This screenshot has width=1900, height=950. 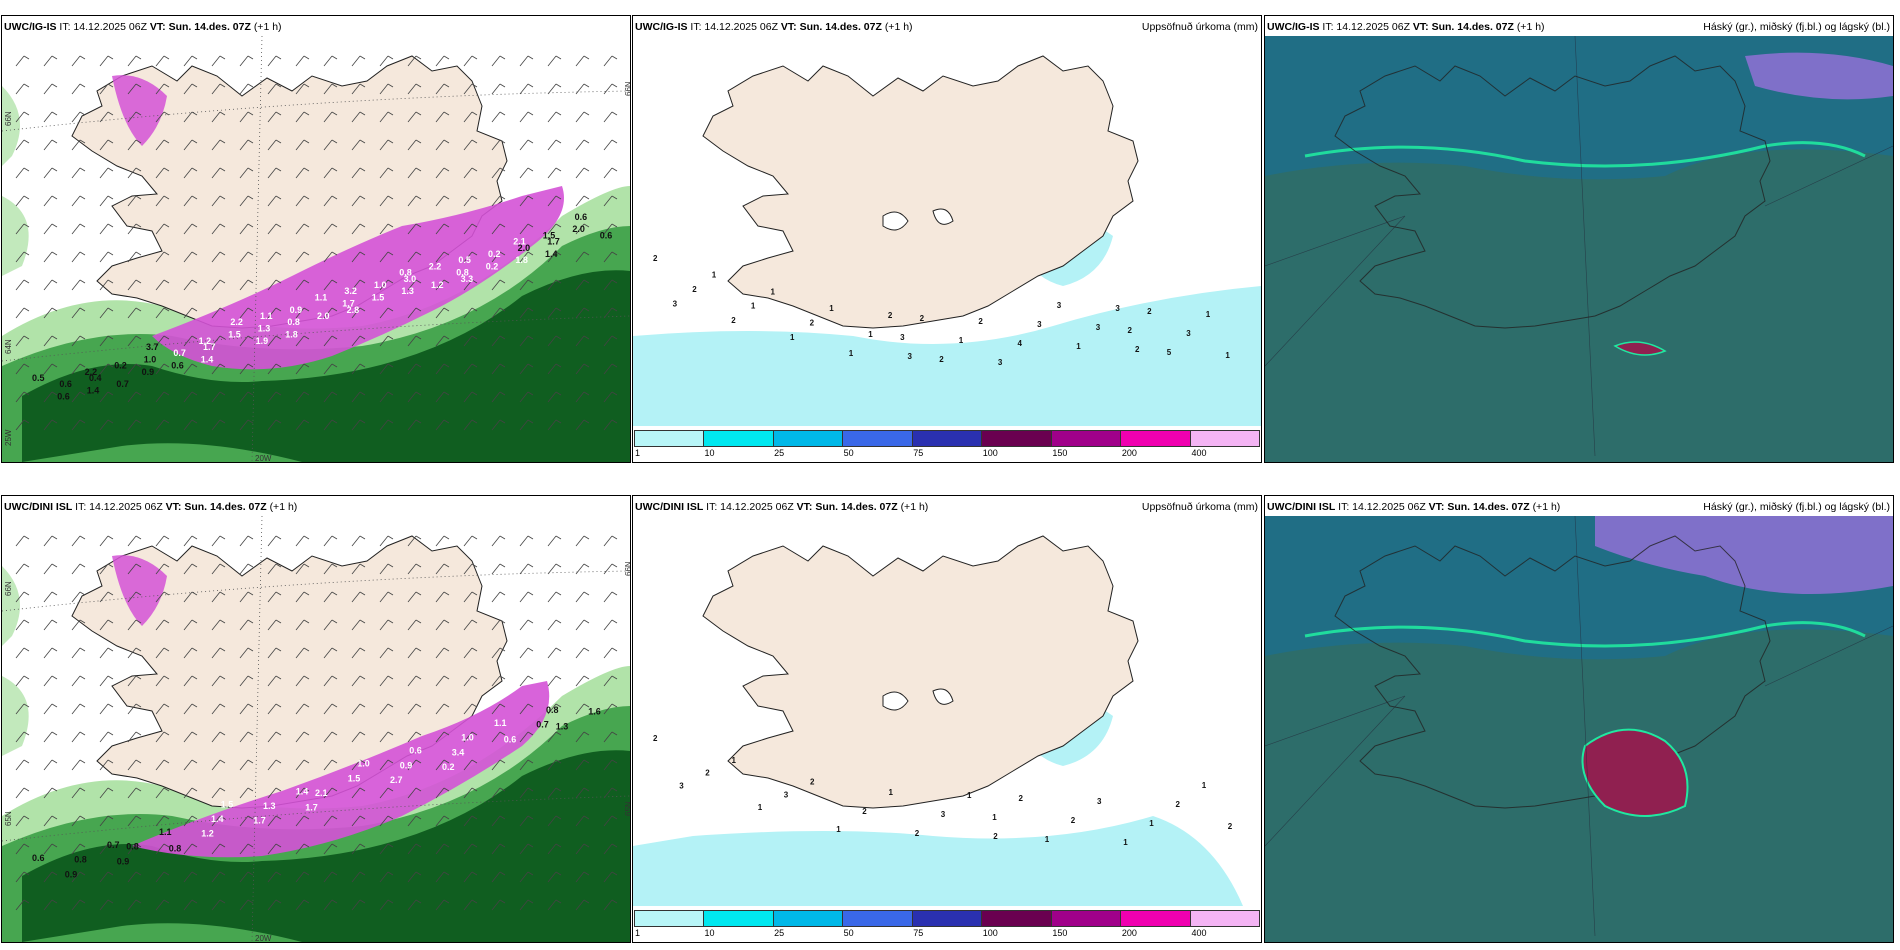 I want to click on graticule, so click(x=1579, y=726).